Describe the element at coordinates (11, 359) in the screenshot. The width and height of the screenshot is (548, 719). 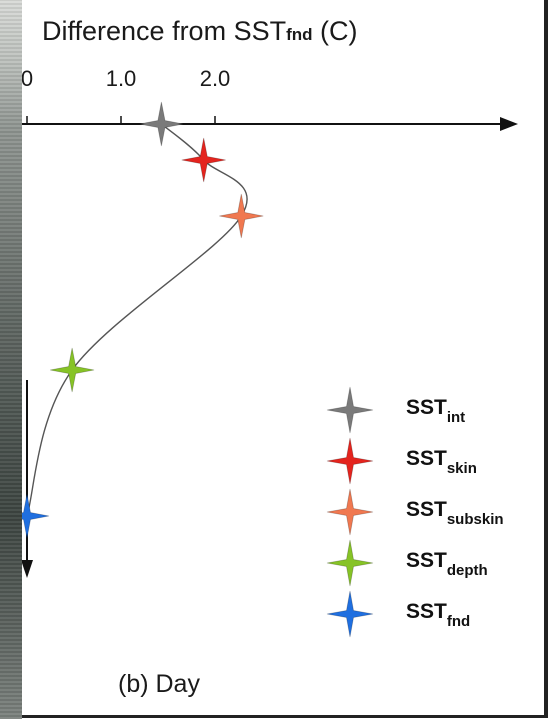
I see `background-photo-strip` at that location.